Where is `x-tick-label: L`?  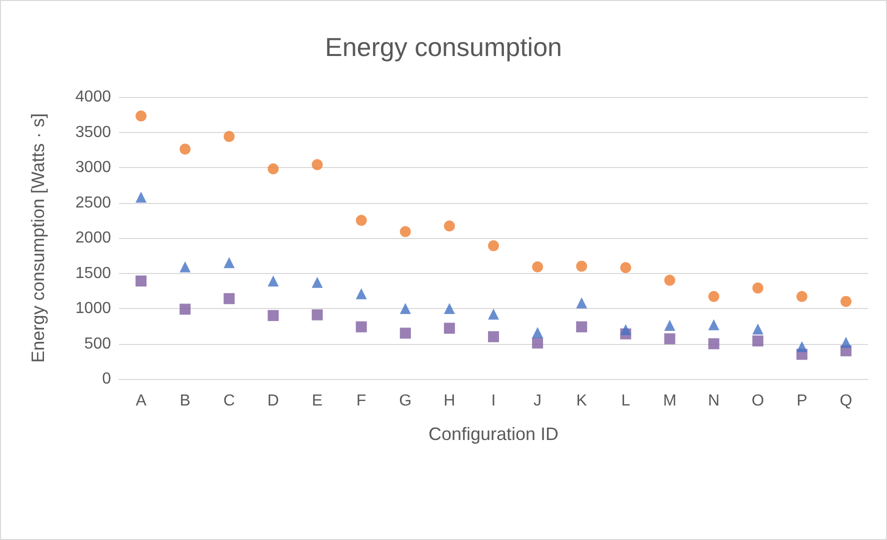 x-tick-label: L is located at coordinates (625, 401).